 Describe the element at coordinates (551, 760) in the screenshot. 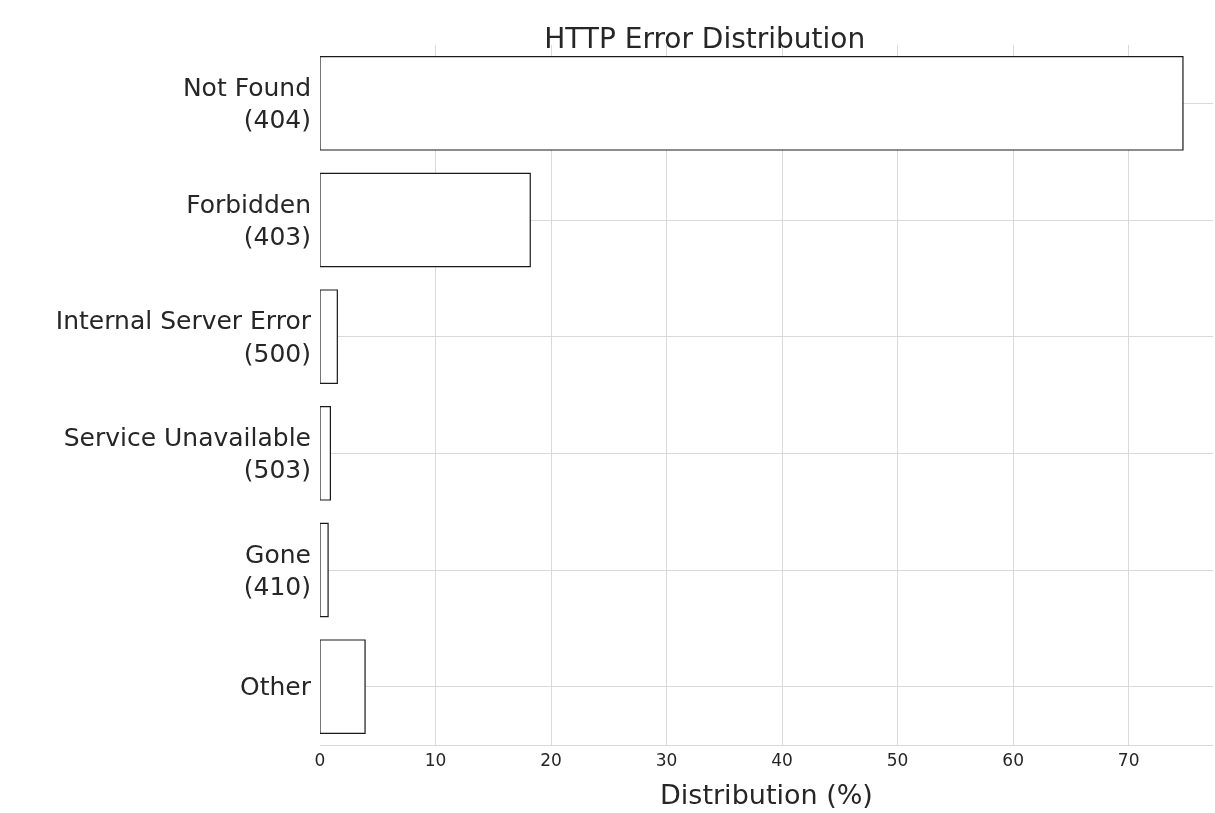

I see `x-tick-label: 20` at that location.